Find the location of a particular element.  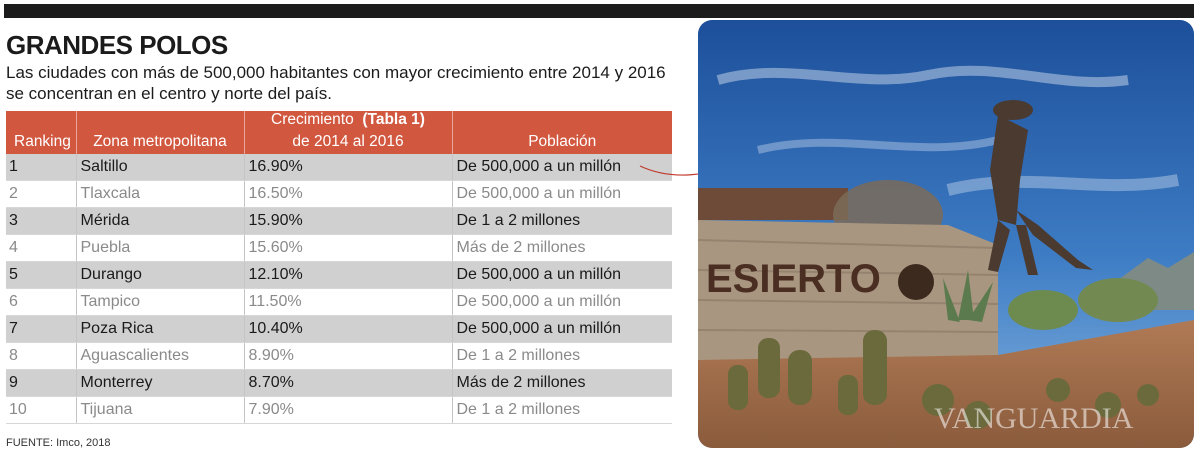

cell-crecimiento: 8.90% is located at coordinates (348, 356).